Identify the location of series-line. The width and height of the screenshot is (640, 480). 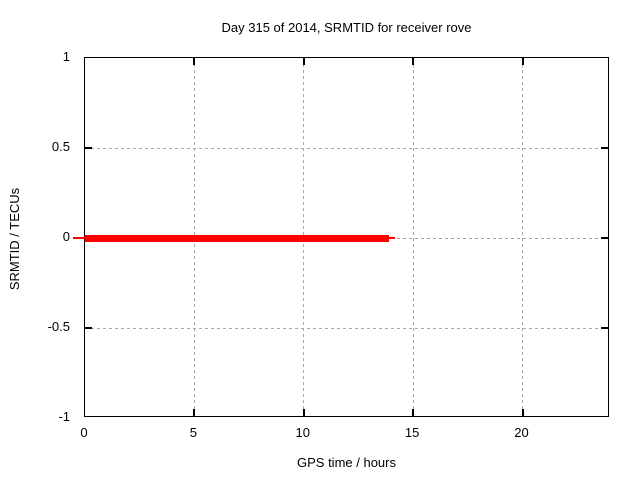
(237, 238).